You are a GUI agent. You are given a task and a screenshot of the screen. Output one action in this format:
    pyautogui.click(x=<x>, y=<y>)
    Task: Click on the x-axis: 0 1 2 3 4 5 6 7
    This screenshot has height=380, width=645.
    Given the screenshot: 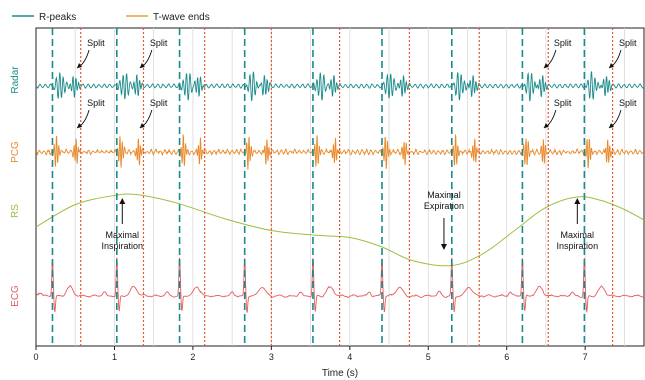 What is the action you would take?
    pyautogui.click(x=310, y=354)
    